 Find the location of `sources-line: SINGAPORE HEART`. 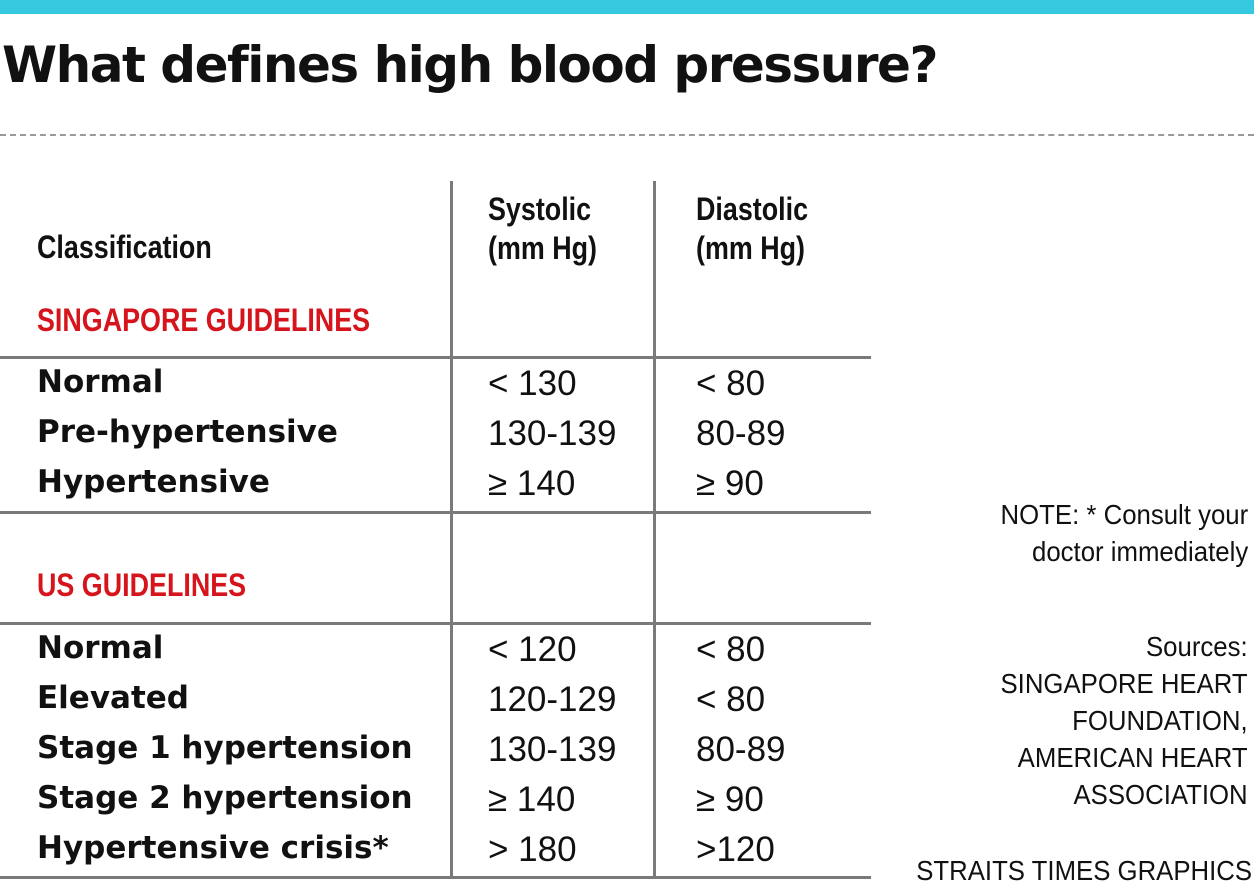

sources-line: SINGAPORE HEART is located at coordinates (1124, 683).